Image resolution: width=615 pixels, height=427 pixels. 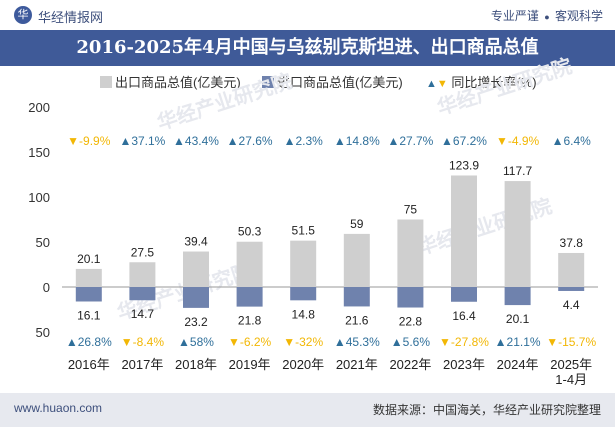 I want to click on import-value-label: 14.7, so click(x=143, y=314).